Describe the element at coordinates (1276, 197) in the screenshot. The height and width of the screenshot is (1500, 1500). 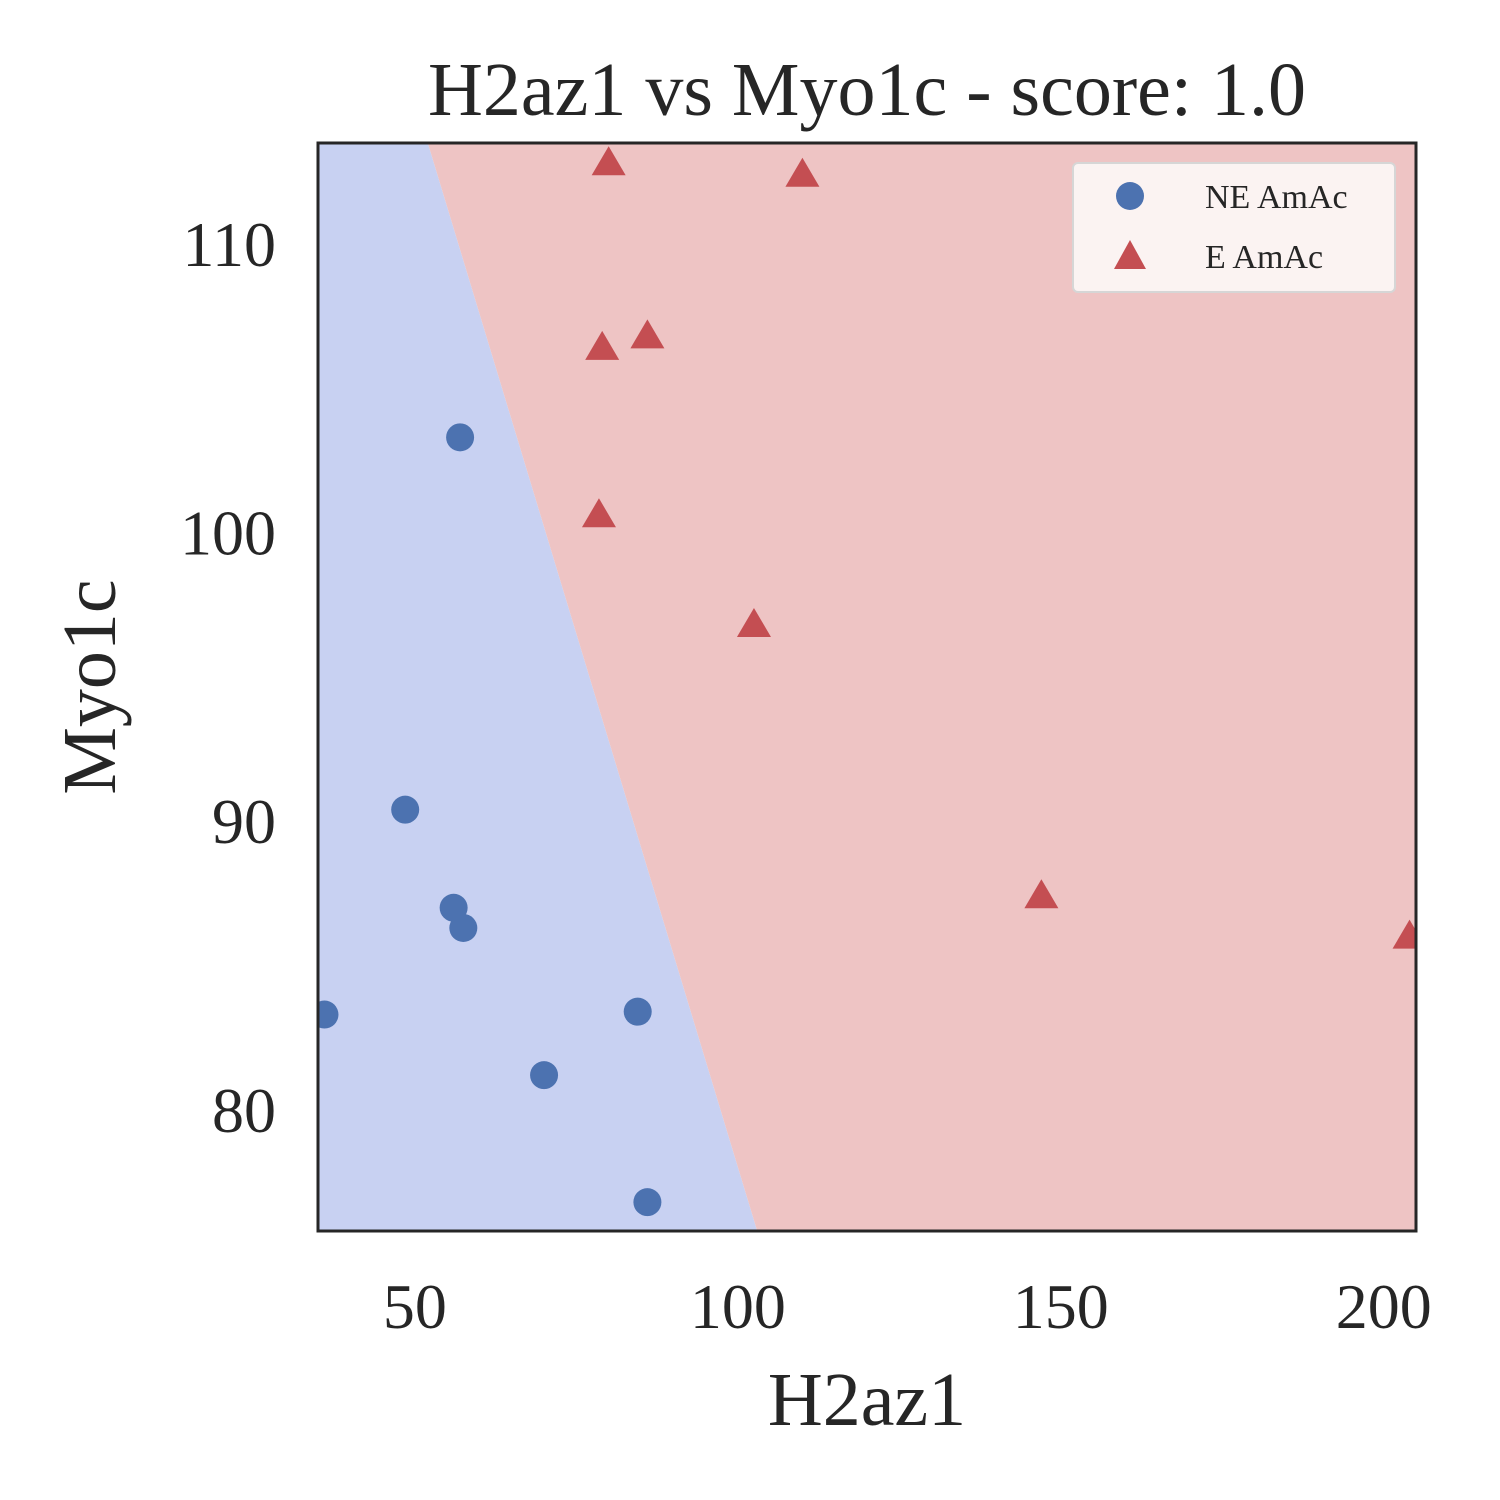
I see `legend-label-ne-amac: NE AmAc` at that location.